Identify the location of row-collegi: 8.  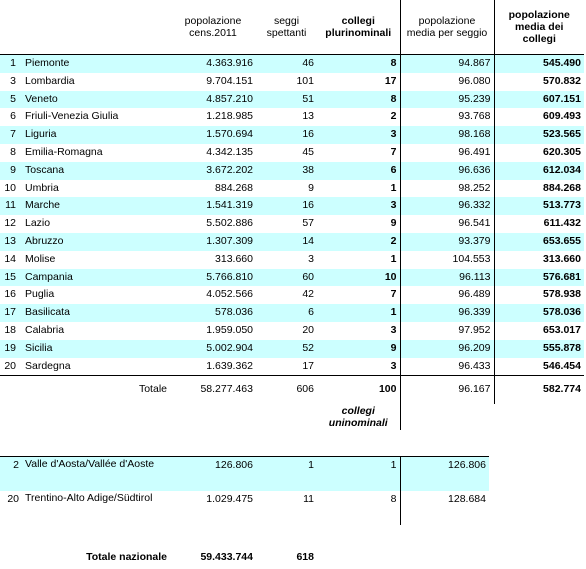
(358, 63).